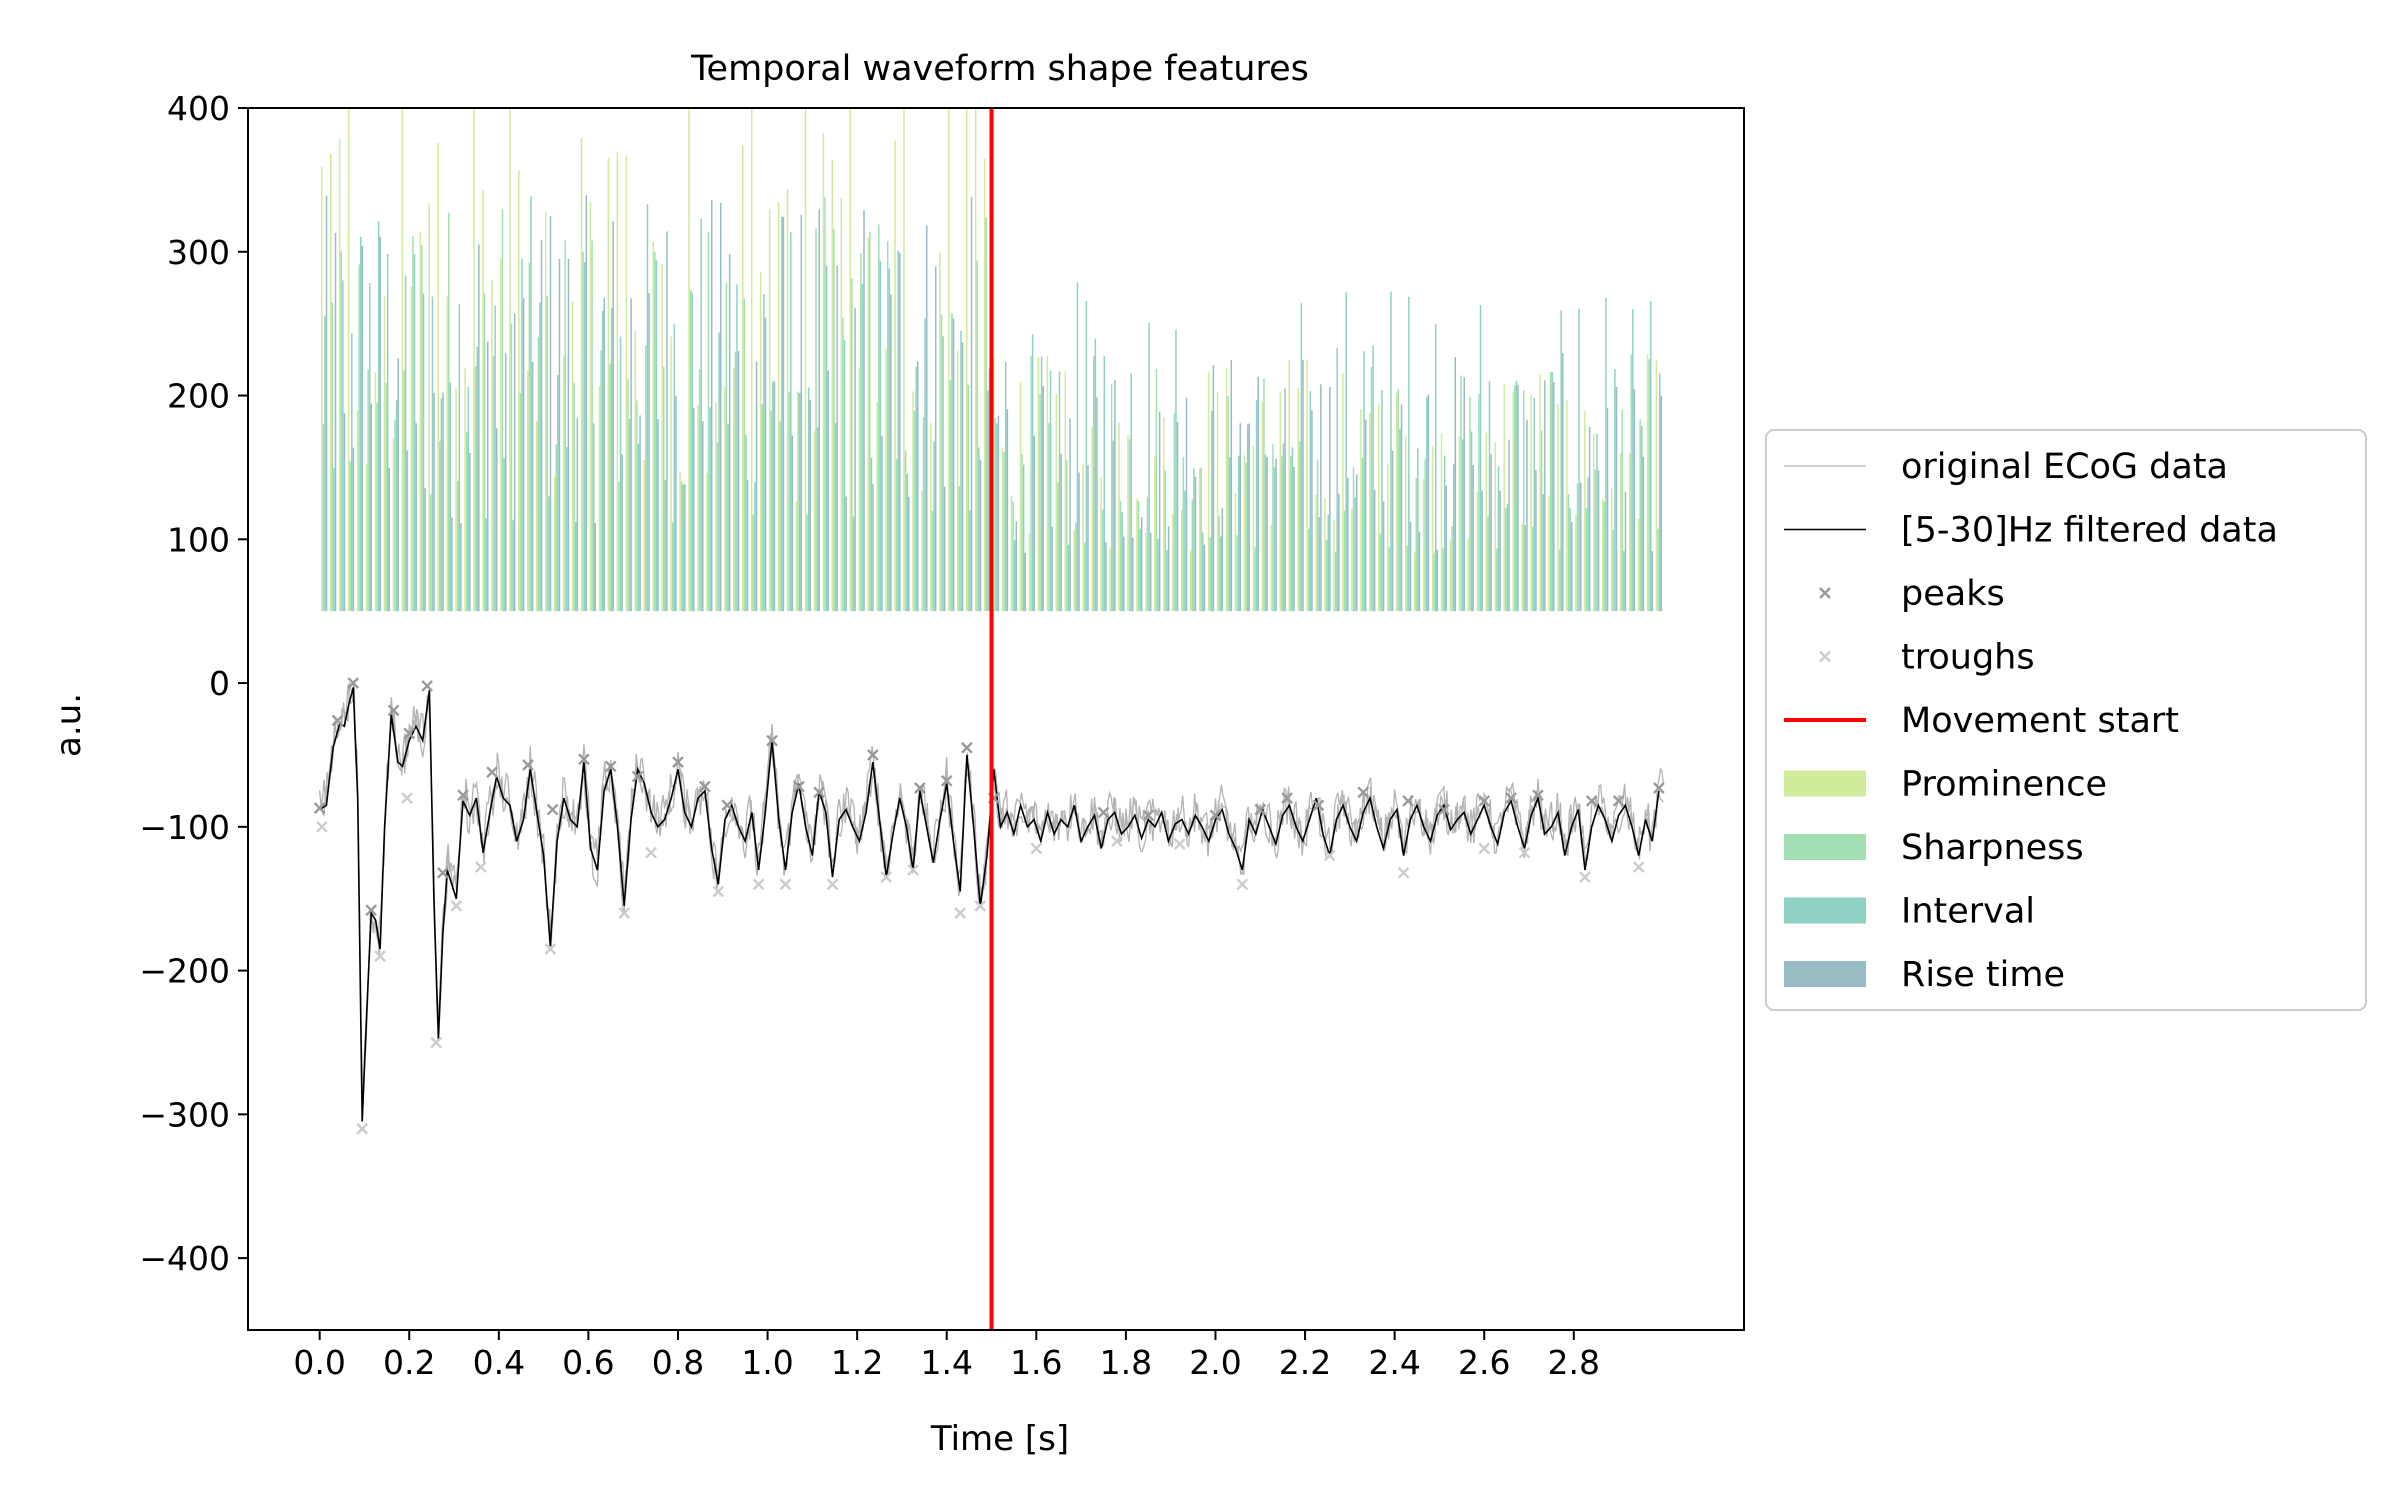 The width and height of the screenshot is (2400, 1505). I want to click on y-tick-label: −100, so click(184, 827).